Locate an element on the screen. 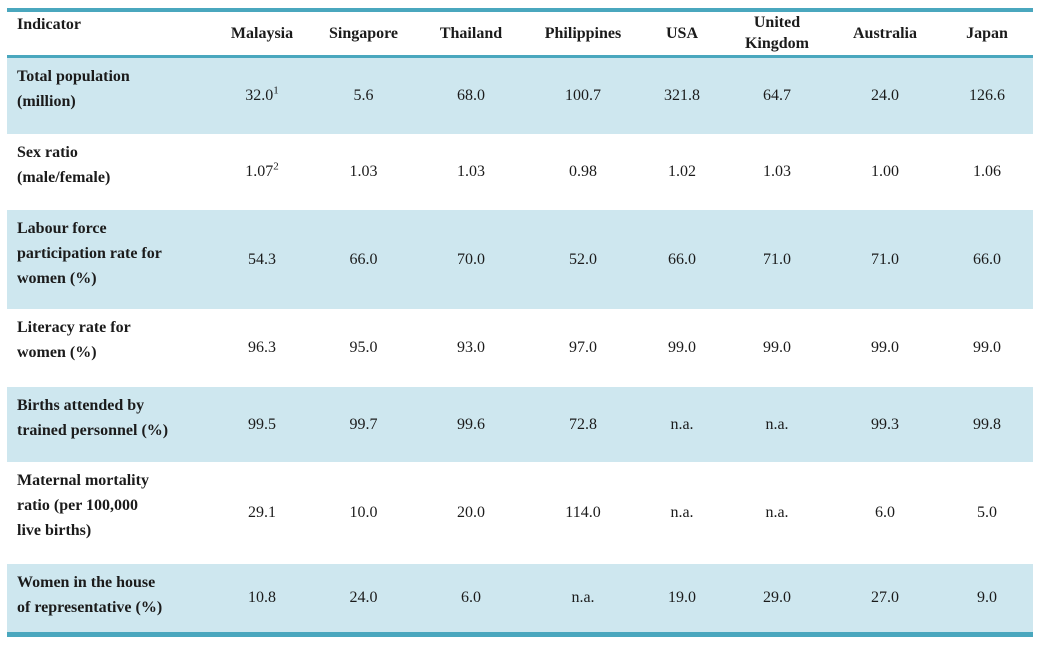 The image size is (1040, 653). value-cell: 1.00 is located at coordinates (885, 171).